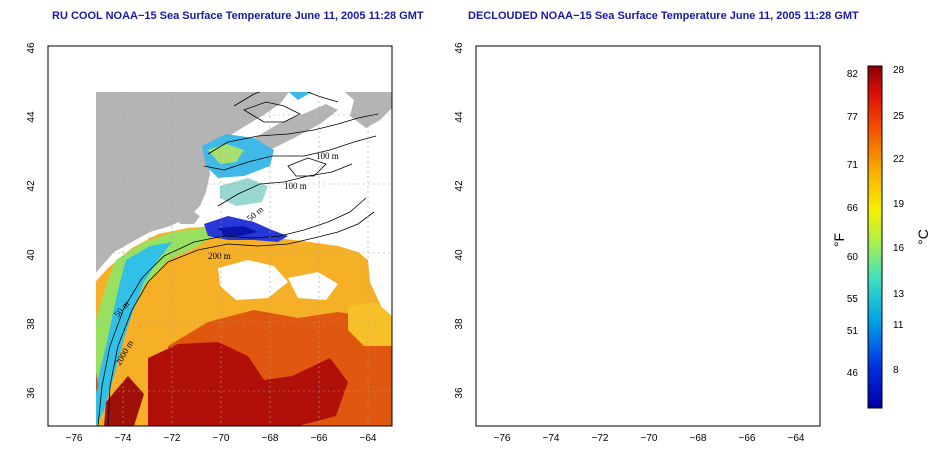 The height and width of the screenshot is (475, 950). I want to click on right-y-tick: 42, so click(459, 186).